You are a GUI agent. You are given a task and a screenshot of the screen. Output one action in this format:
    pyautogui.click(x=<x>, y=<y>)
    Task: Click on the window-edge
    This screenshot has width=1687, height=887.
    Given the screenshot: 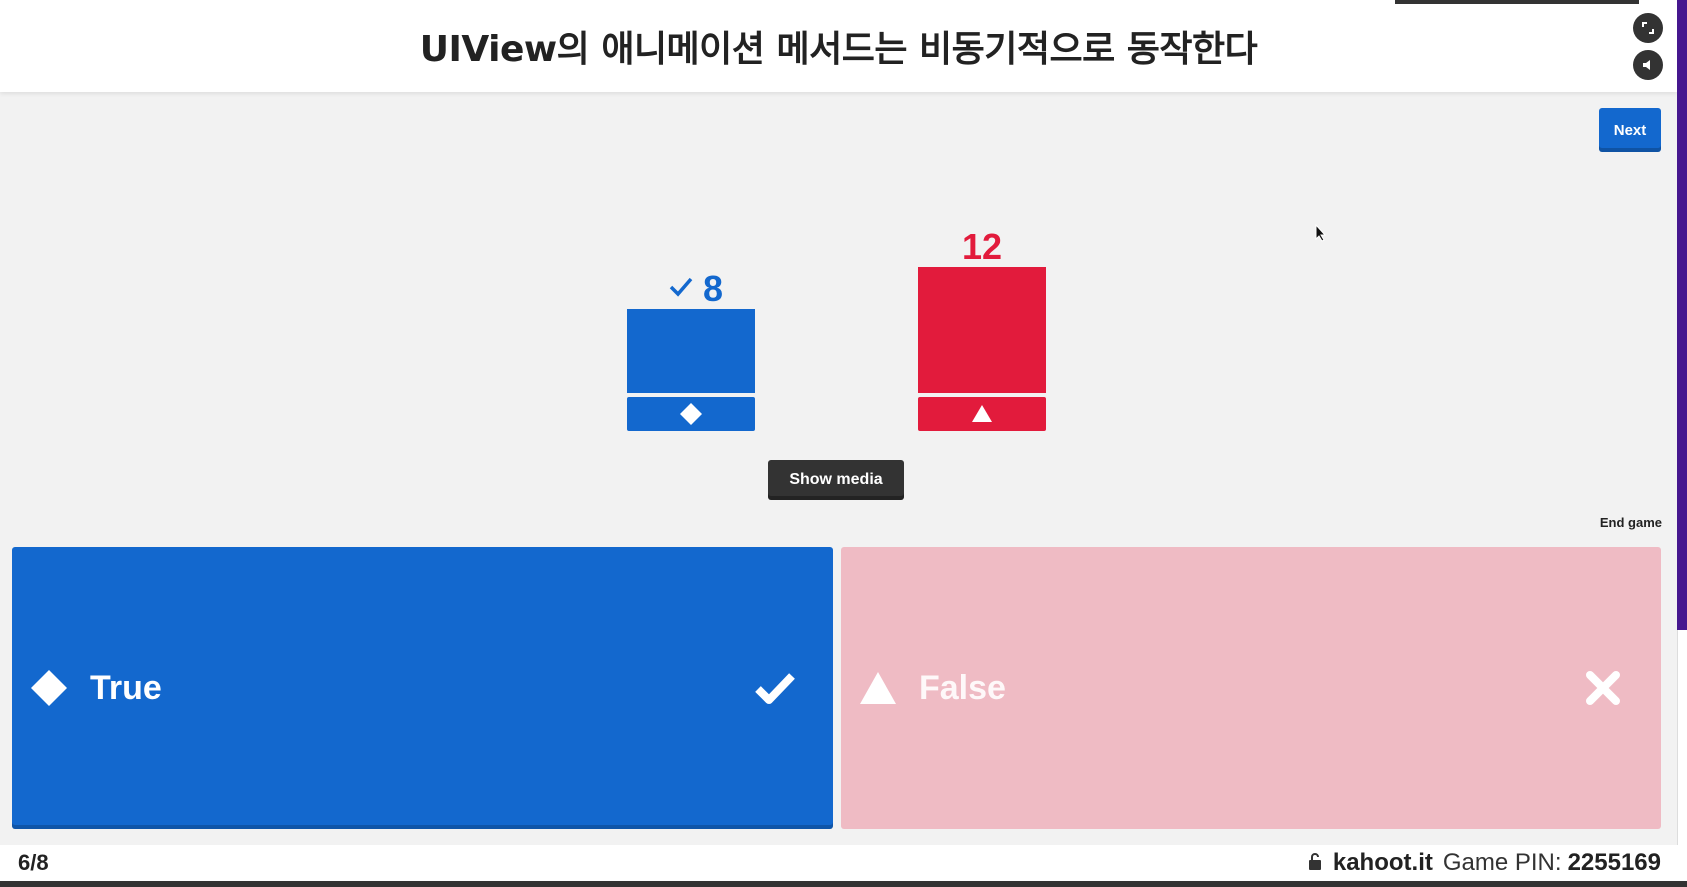 What is the action you would take?
    pyautogui.click(x=1682, y=315)
    